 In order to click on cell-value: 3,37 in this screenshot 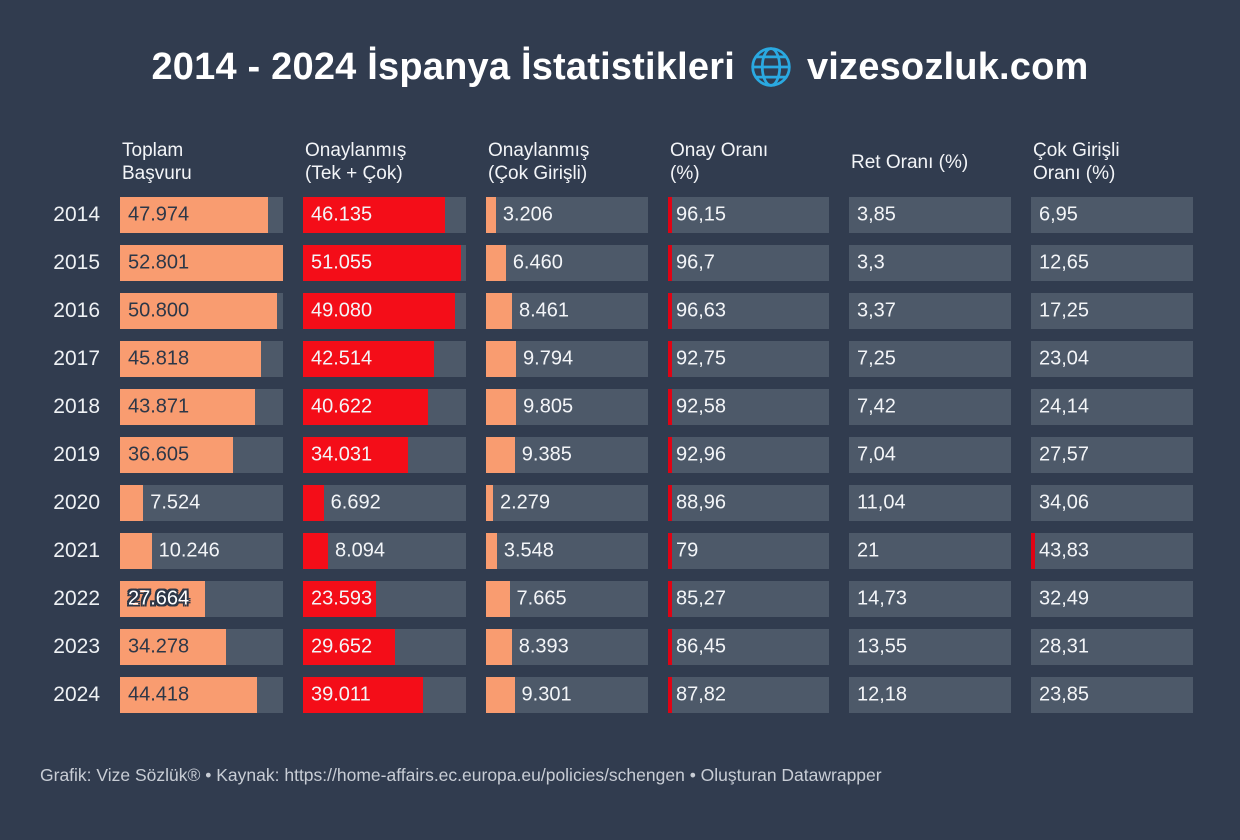, I will do `click(876, 310)`.